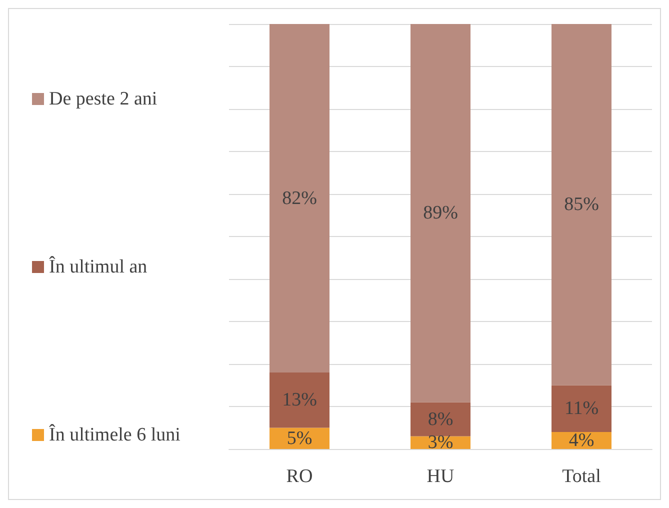 This screenshot has width=669, height=508. I want to click on data-label: 85%, so click(582, 205).